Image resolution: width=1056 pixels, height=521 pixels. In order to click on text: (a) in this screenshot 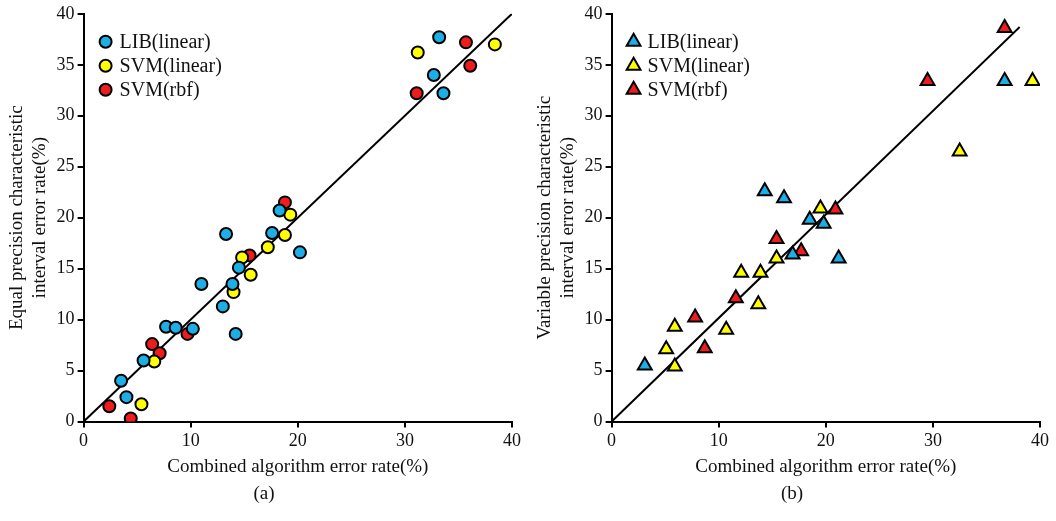, I will do `click(264, 493)`.